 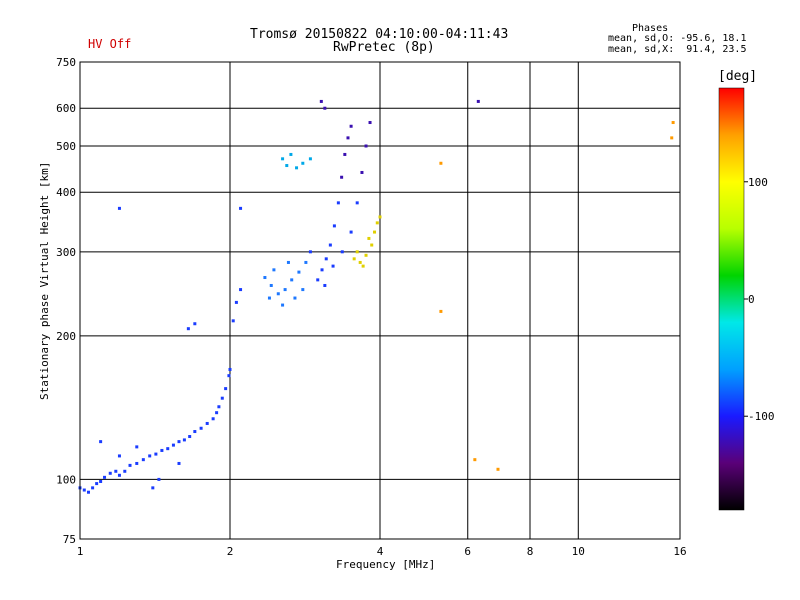 I want to click on y-tick-label: 400, so click(x=66, y=192).